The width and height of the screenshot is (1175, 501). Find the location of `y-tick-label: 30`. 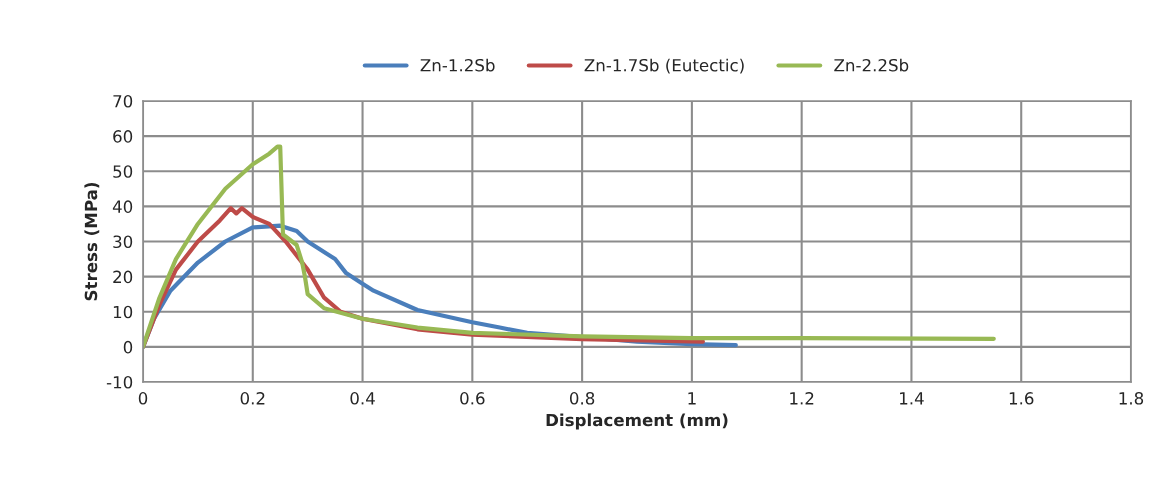

y-tick-label: 30 is located at coordinates (123, 242).